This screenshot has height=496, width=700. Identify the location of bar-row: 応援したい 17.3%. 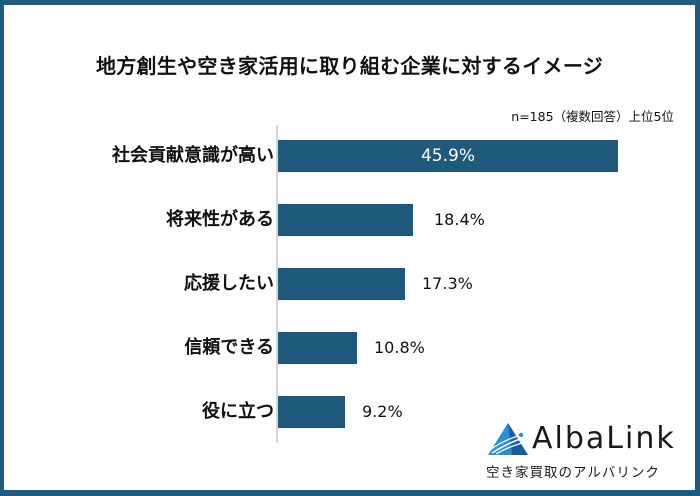
(352, 284).